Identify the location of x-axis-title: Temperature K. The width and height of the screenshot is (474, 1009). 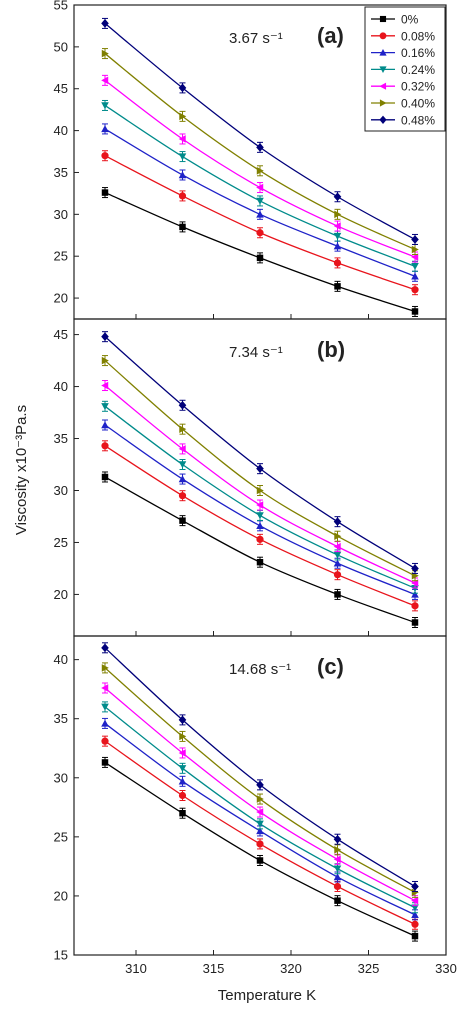
(267, 995).